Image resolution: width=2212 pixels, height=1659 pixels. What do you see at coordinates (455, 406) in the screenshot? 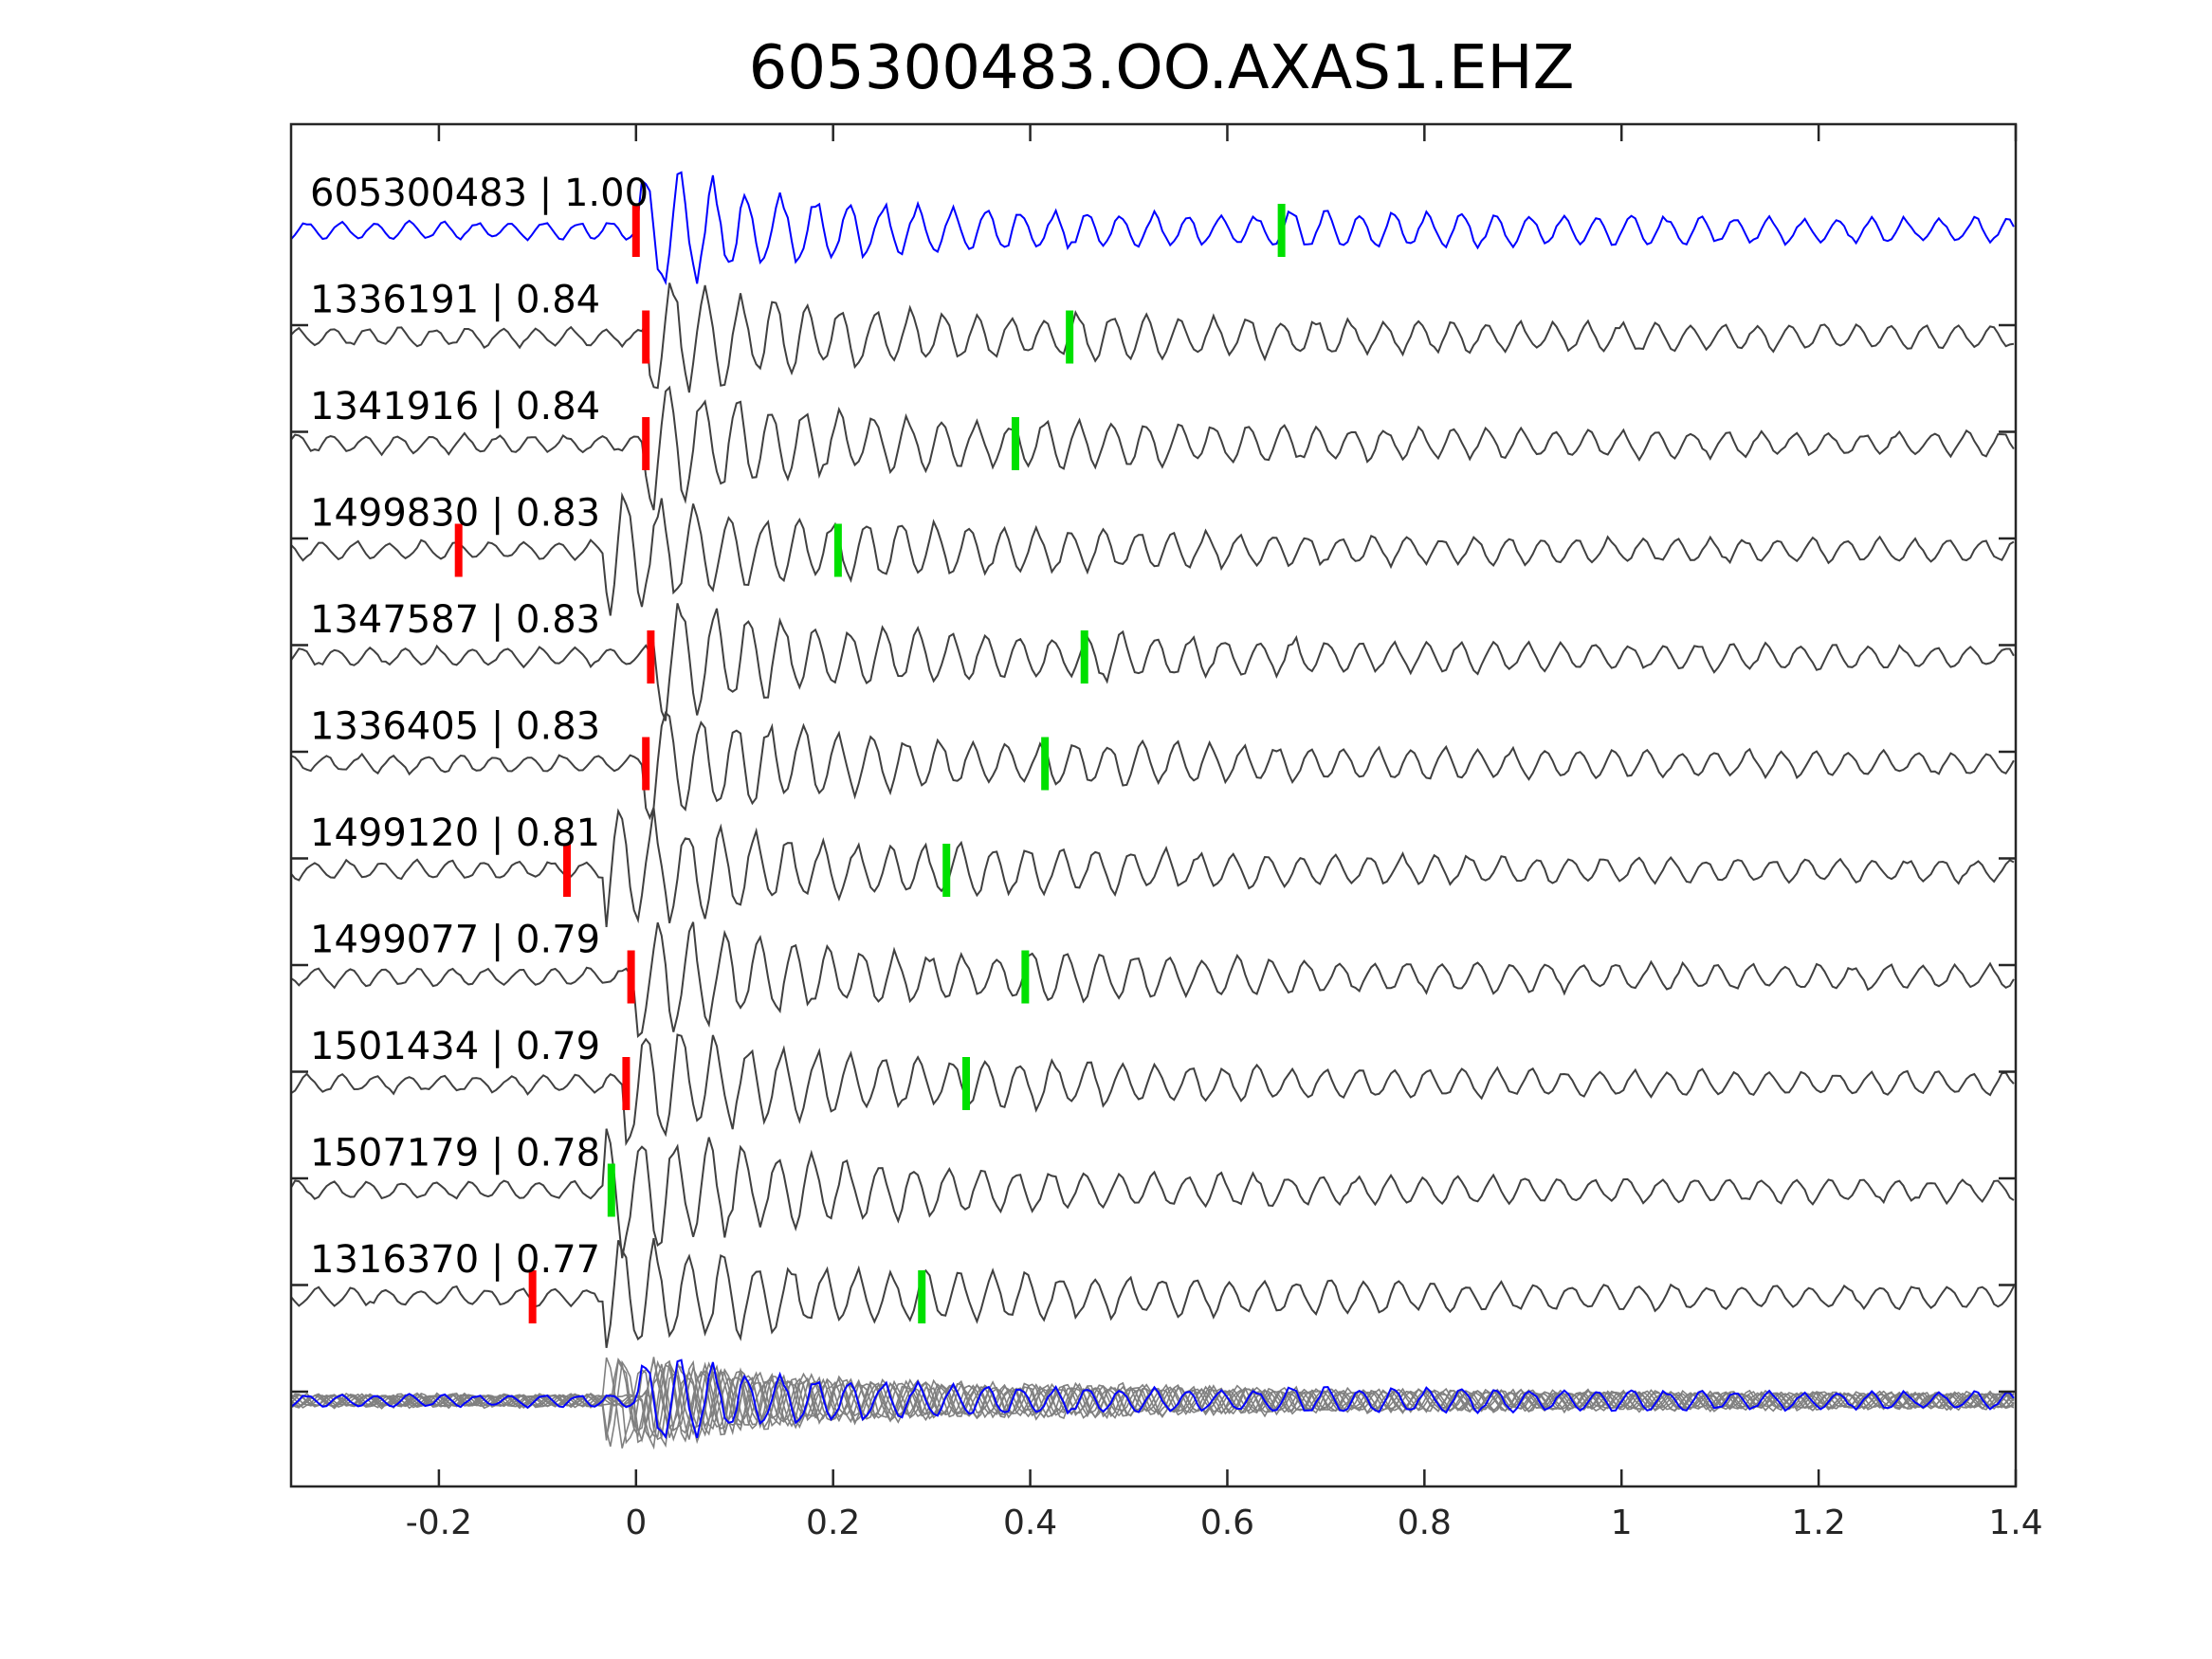
I see `trace-label: 1341916 | 0.84` at bounding box center [455, 406].